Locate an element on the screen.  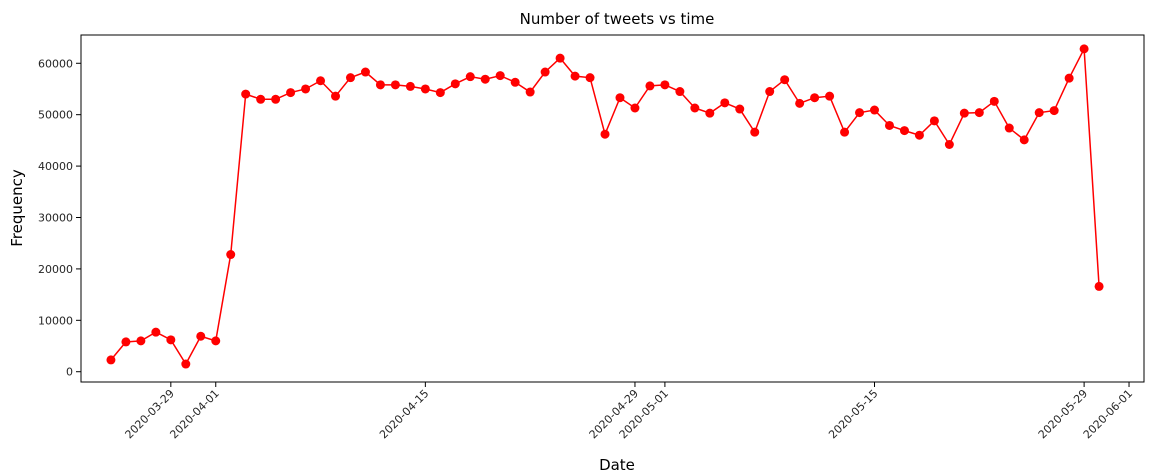
x-tick-label: 2020-04-15 is located at coordinates (404, 414).